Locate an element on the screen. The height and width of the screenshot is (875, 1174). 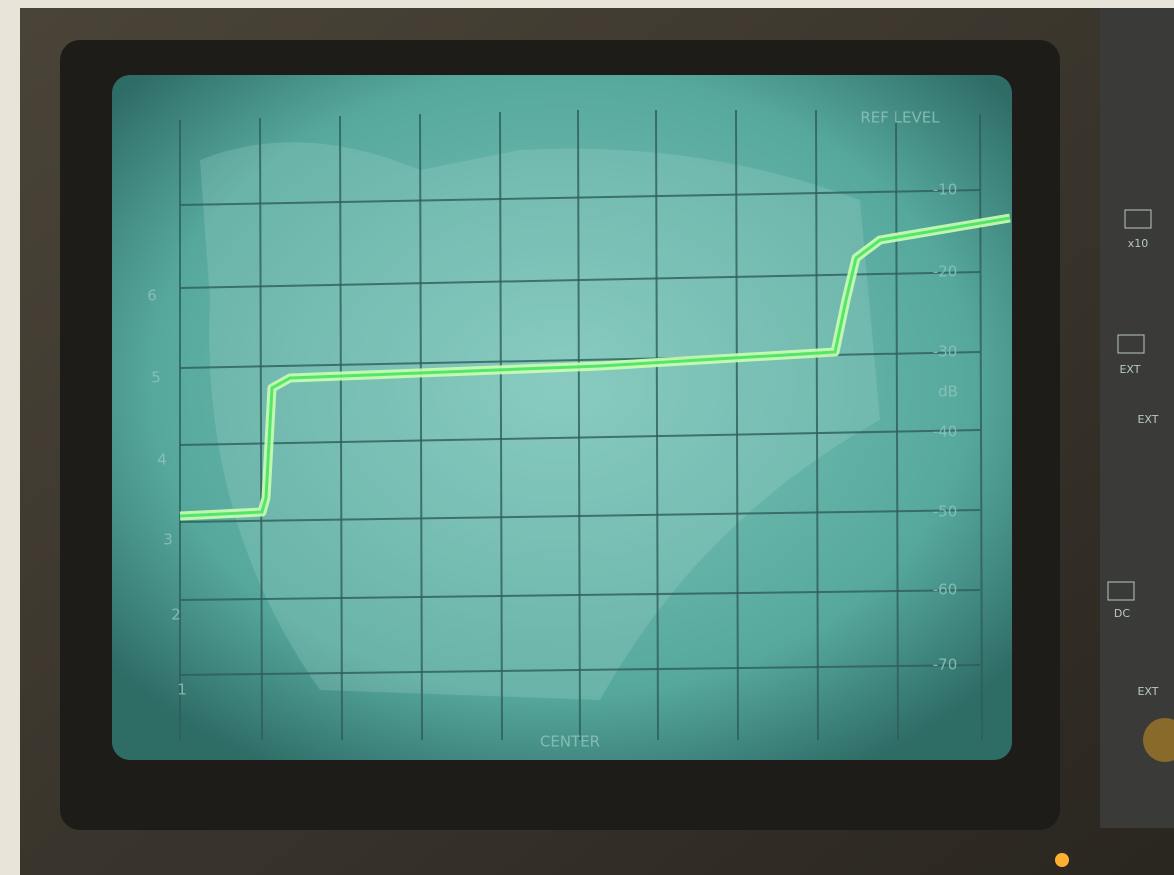
control-panel is located at coordinates (1137, 418).